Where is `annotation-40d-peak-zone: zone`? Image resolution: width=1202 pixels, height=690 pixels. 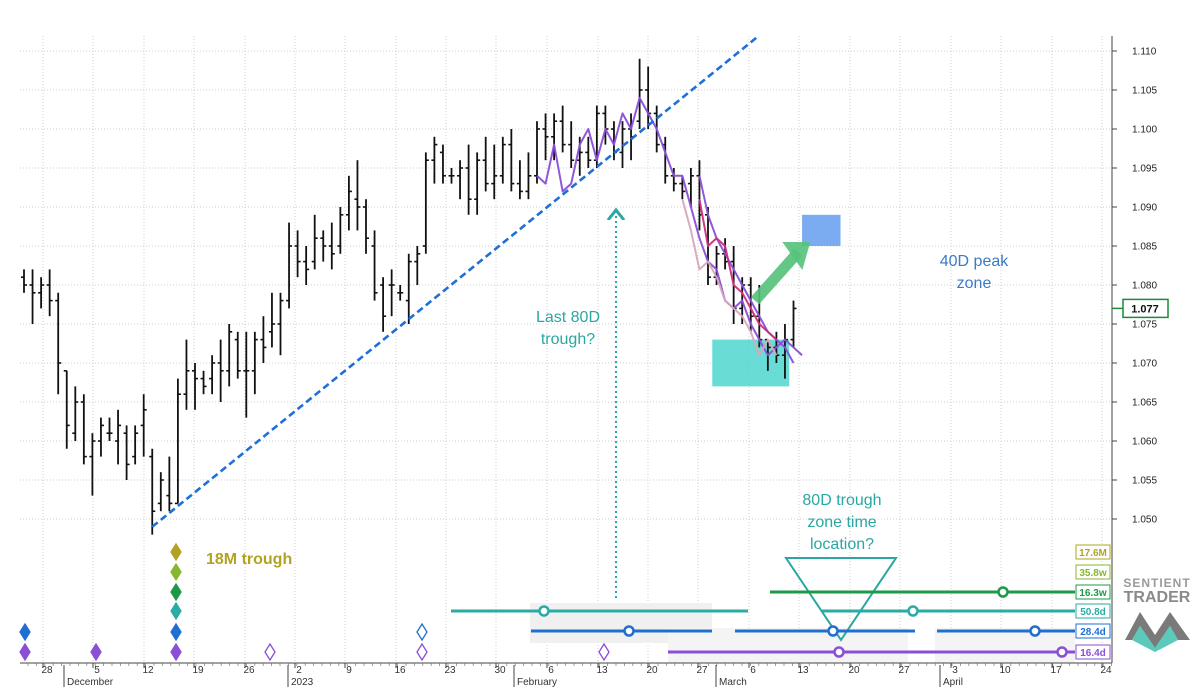 annotation-40d-peak-zone: zone is located at coordinates (974, 283).